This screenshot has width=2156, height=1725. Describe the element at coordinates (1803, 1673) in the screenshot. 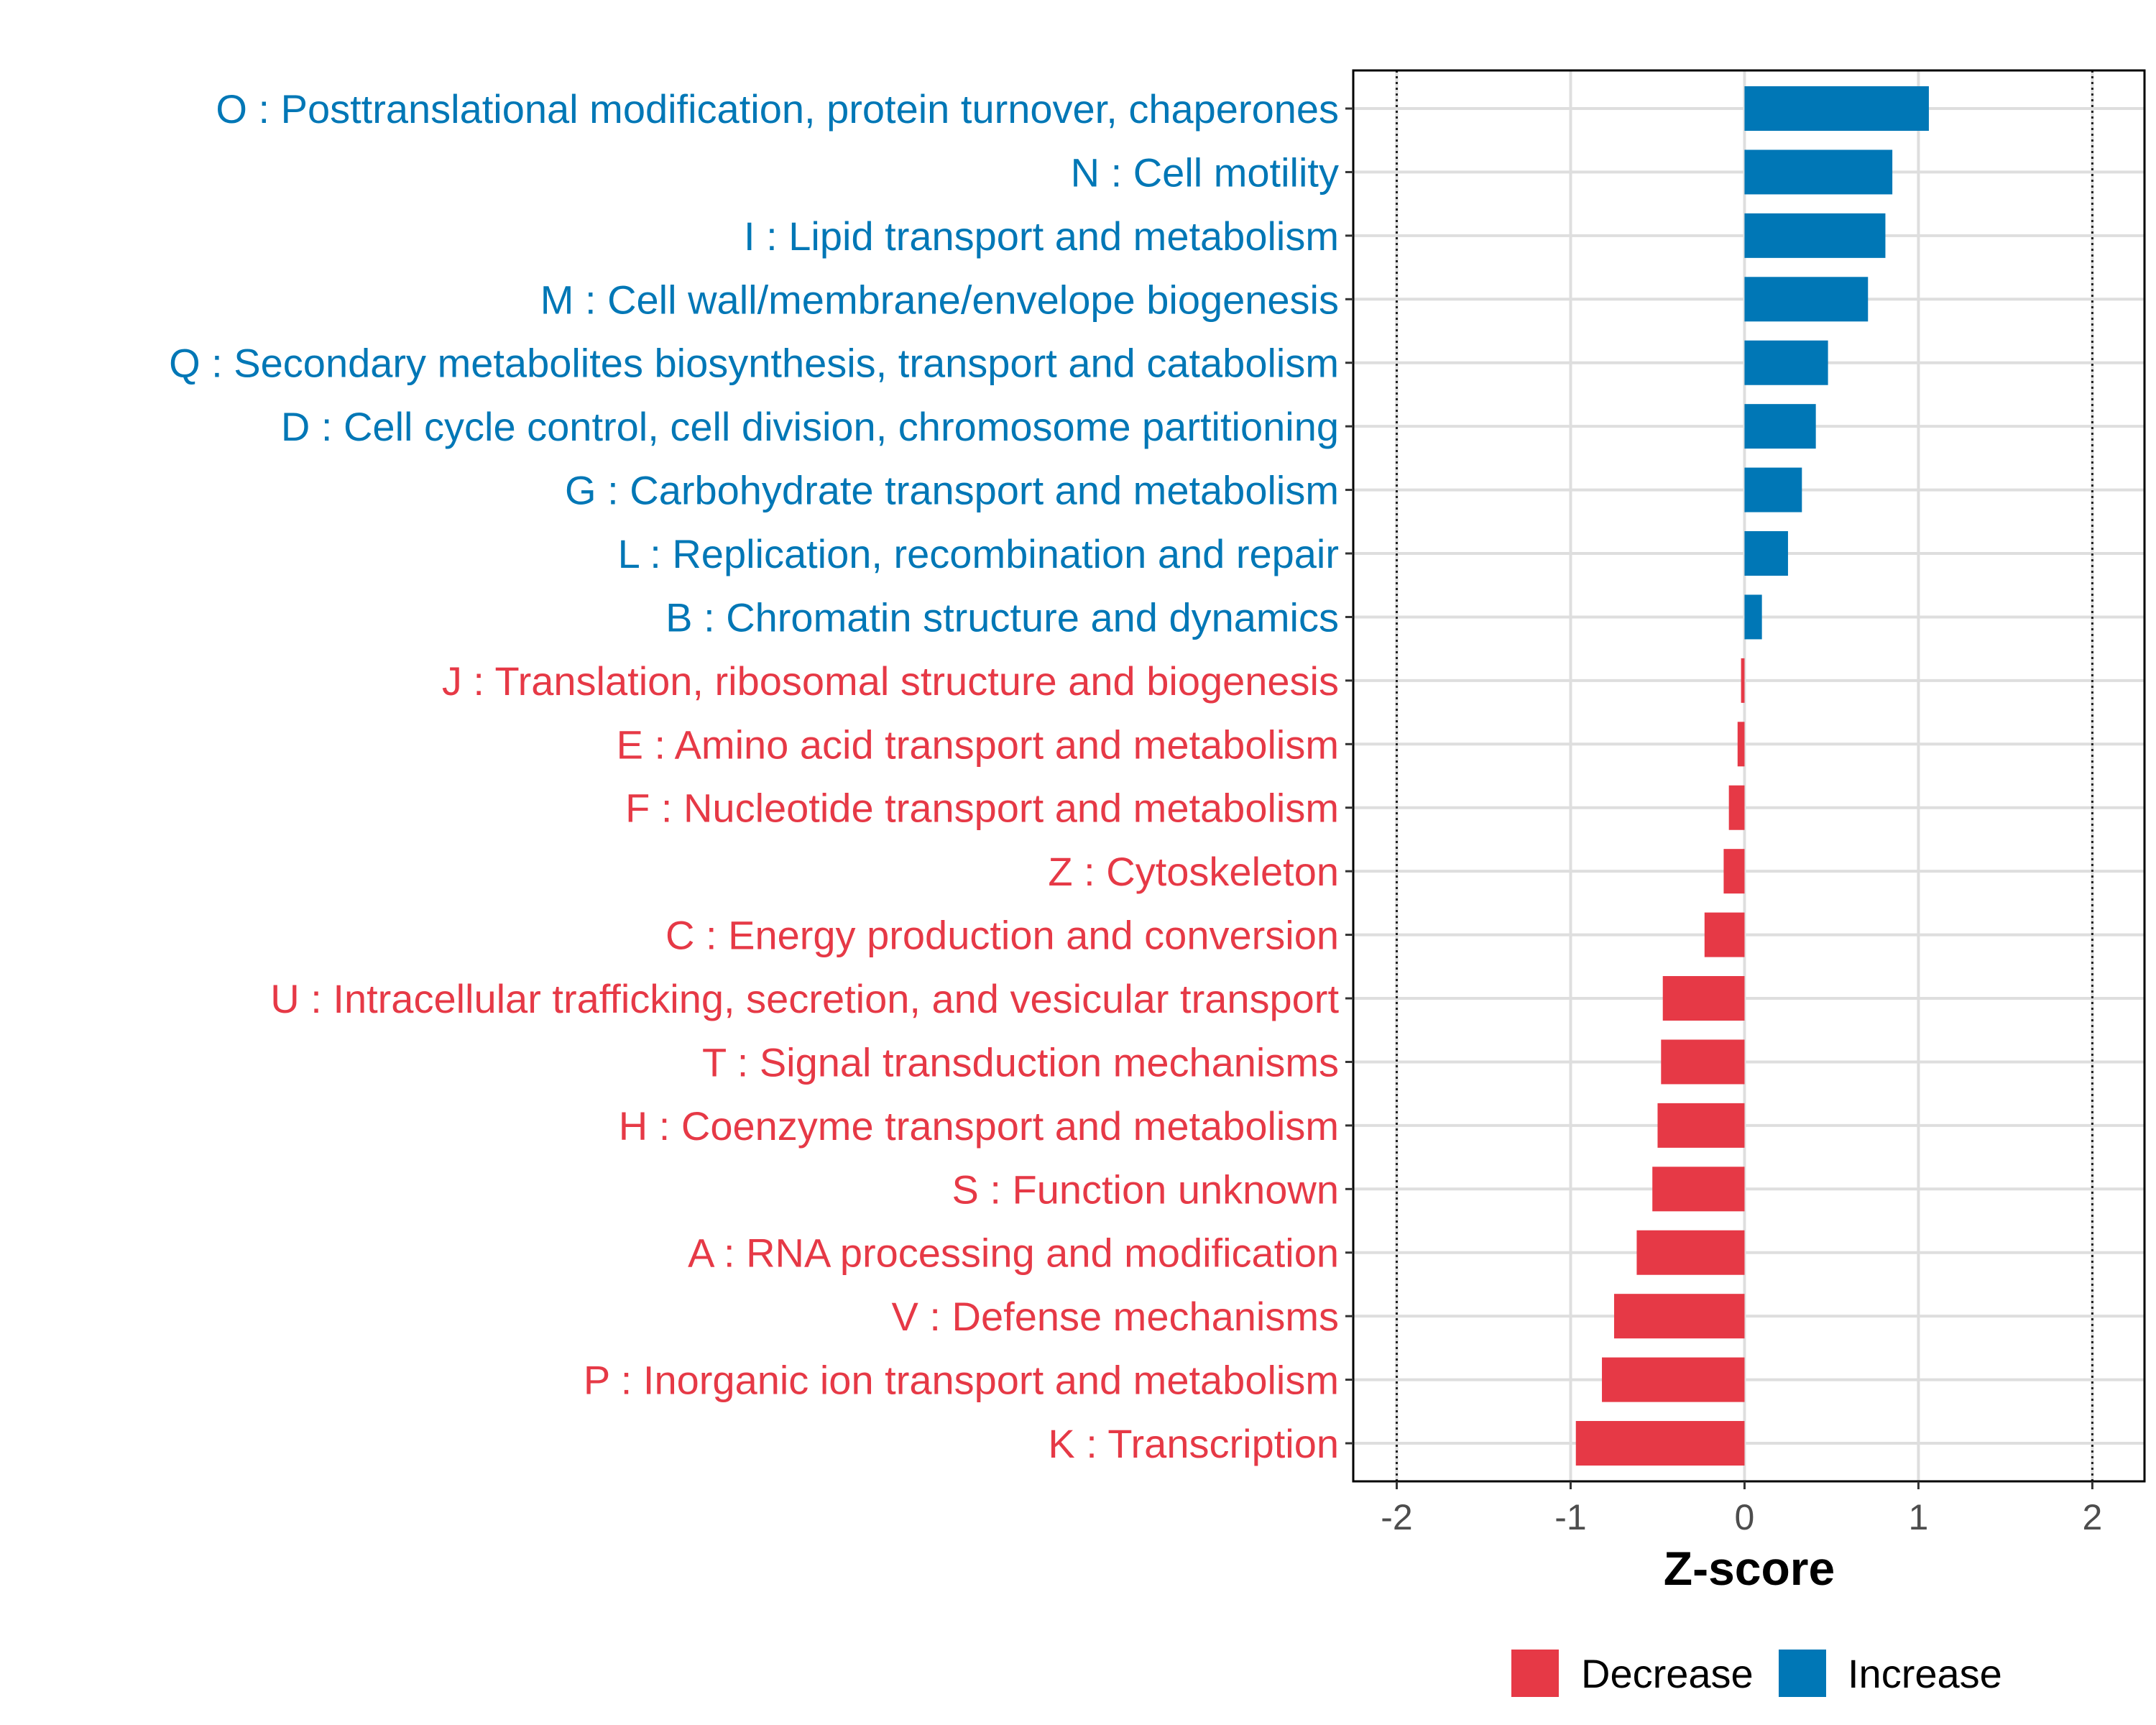

I see `legend-key-increase` at that location.